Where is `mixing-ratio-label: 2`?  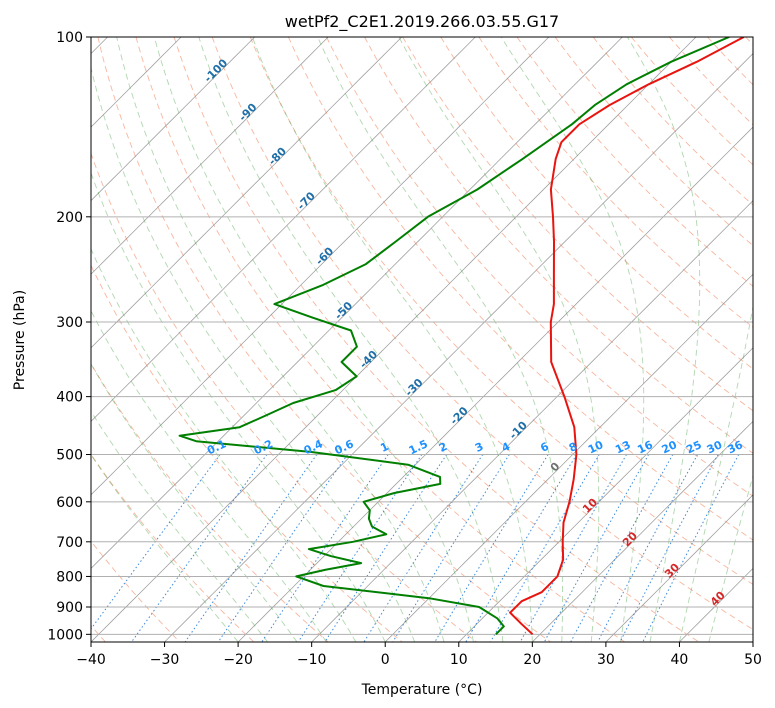
mixing-ratio-label: 2 is located at coordinates (443, 447).